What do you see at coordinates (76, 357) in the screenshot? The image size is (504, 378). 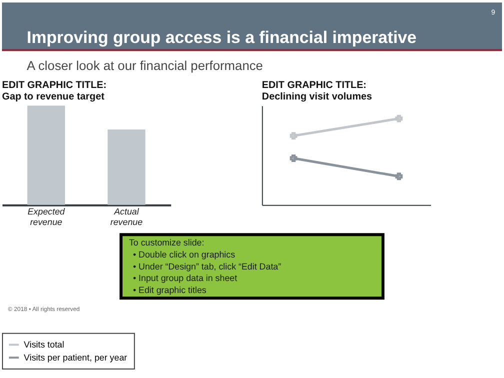 I see `legend-label: Visits per patient, per year` at bounding box center [76, 357].